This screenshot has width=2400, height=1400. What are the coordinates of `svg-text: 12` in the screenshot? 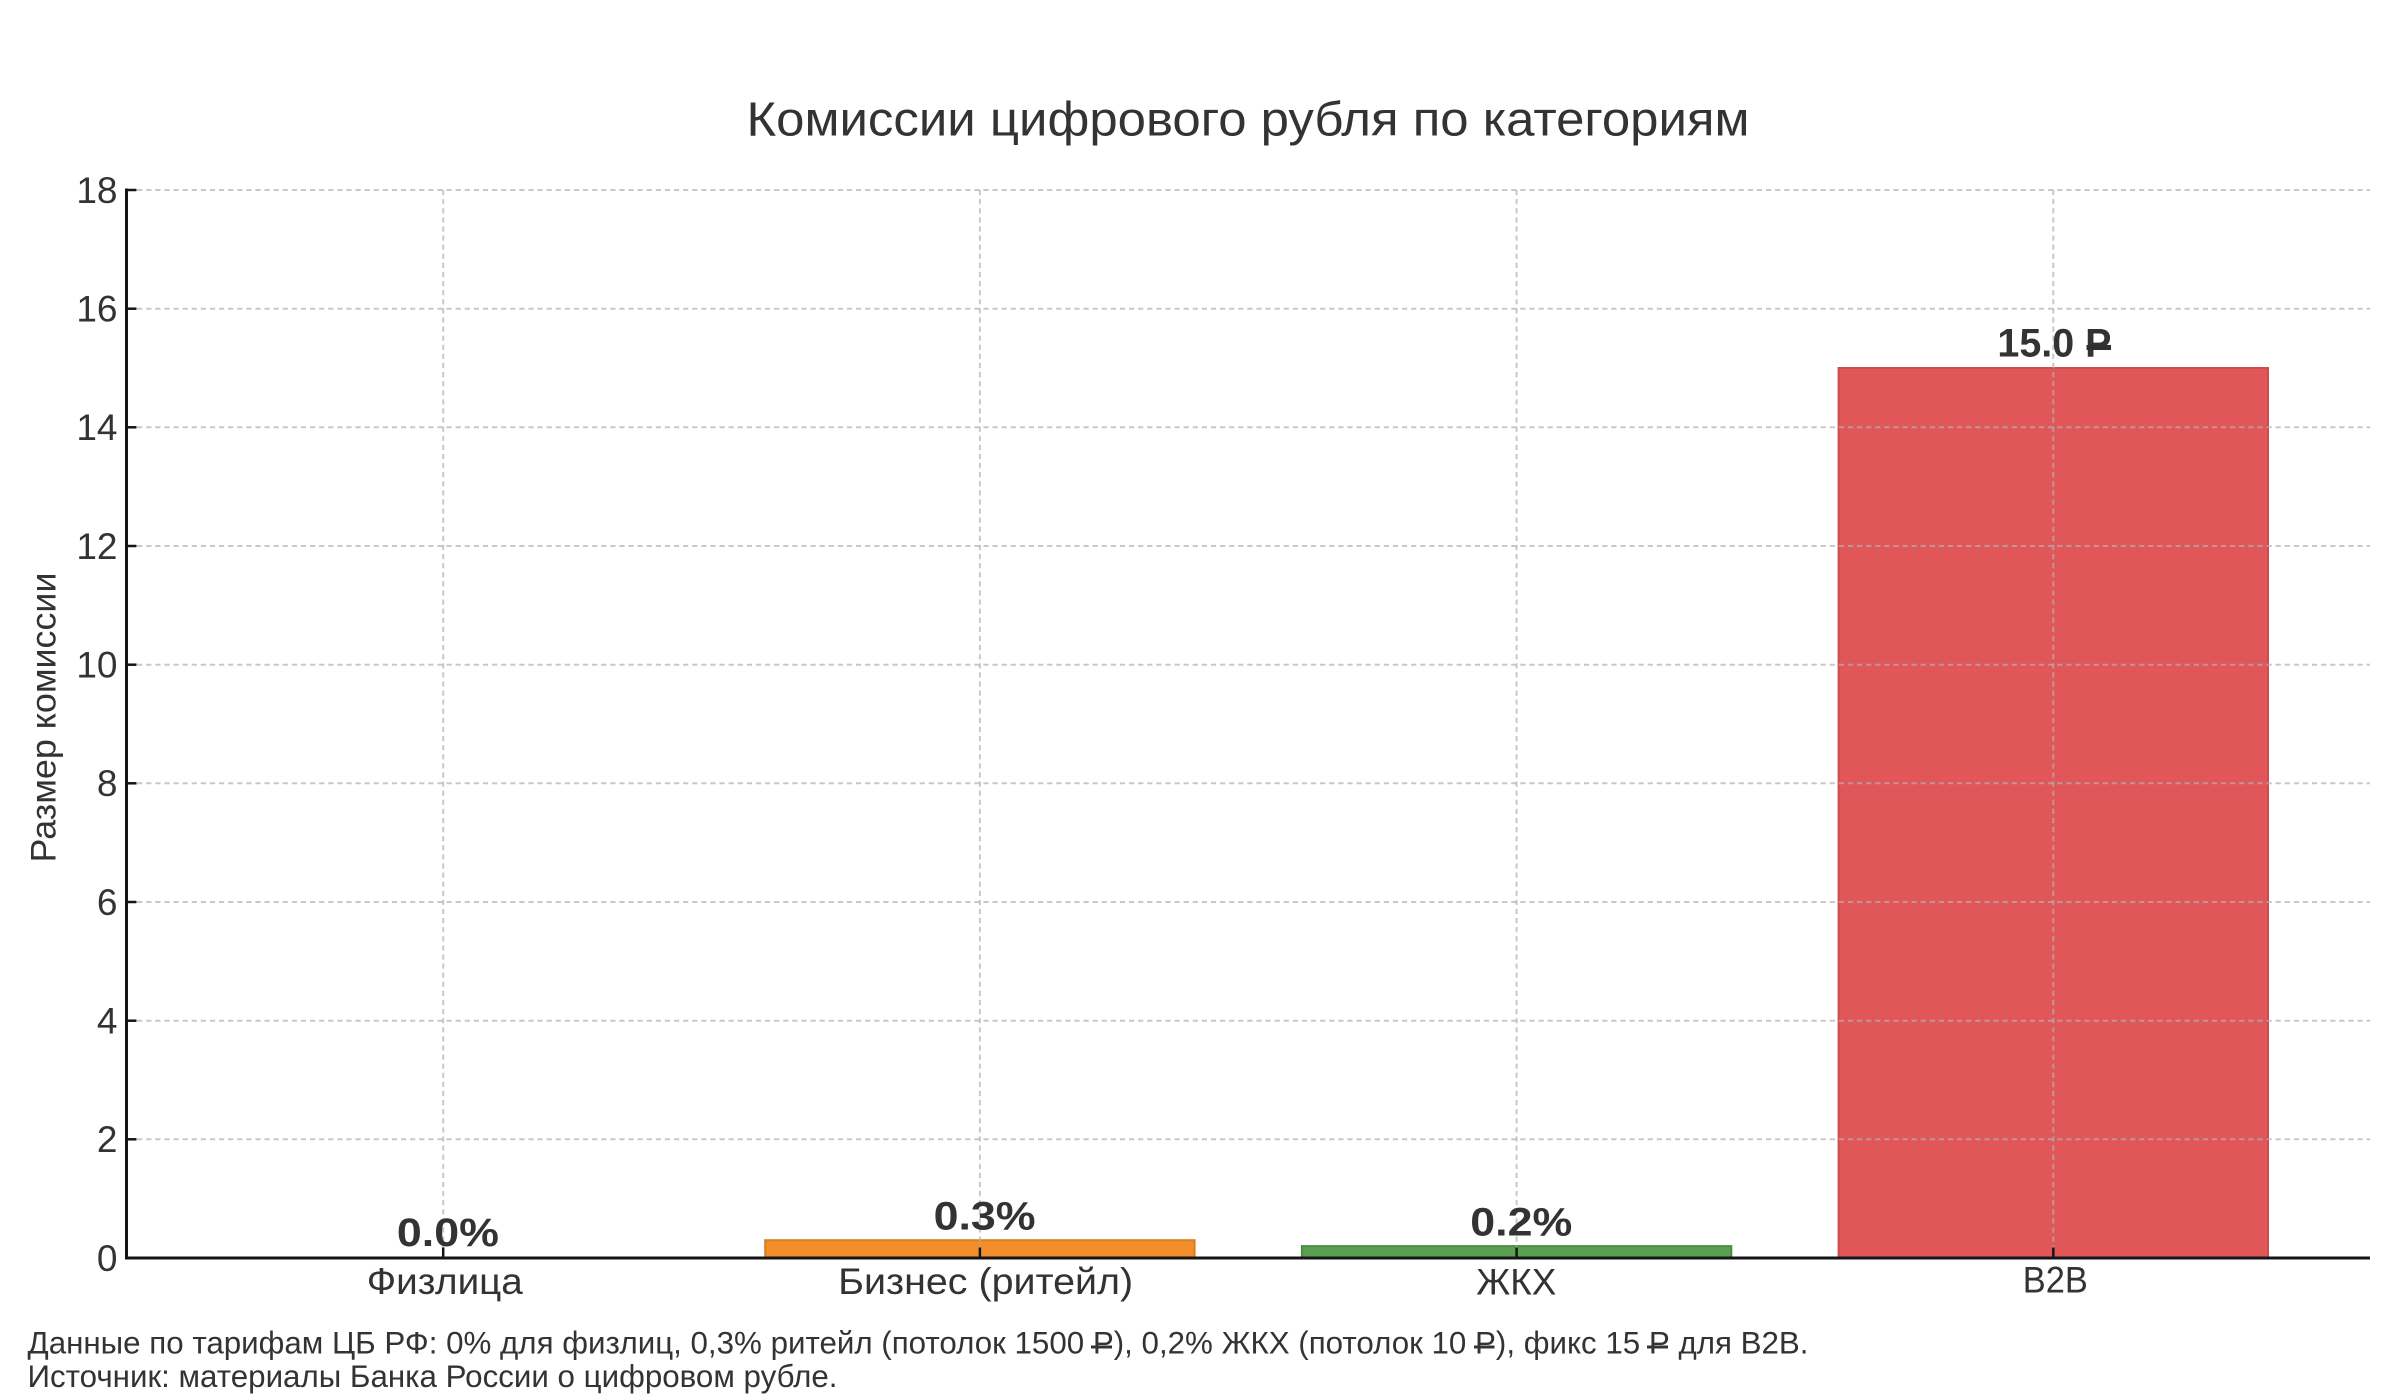 It's located at (96, 546).